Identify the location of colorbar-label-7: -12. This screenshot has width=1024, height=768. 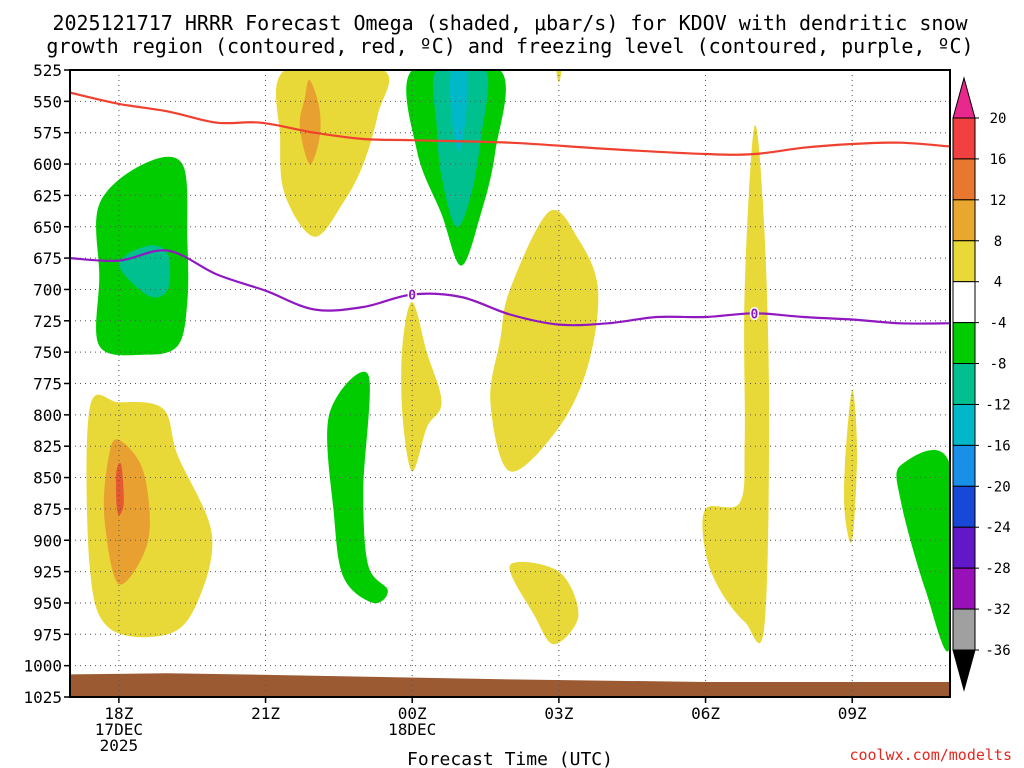
(997, 405).